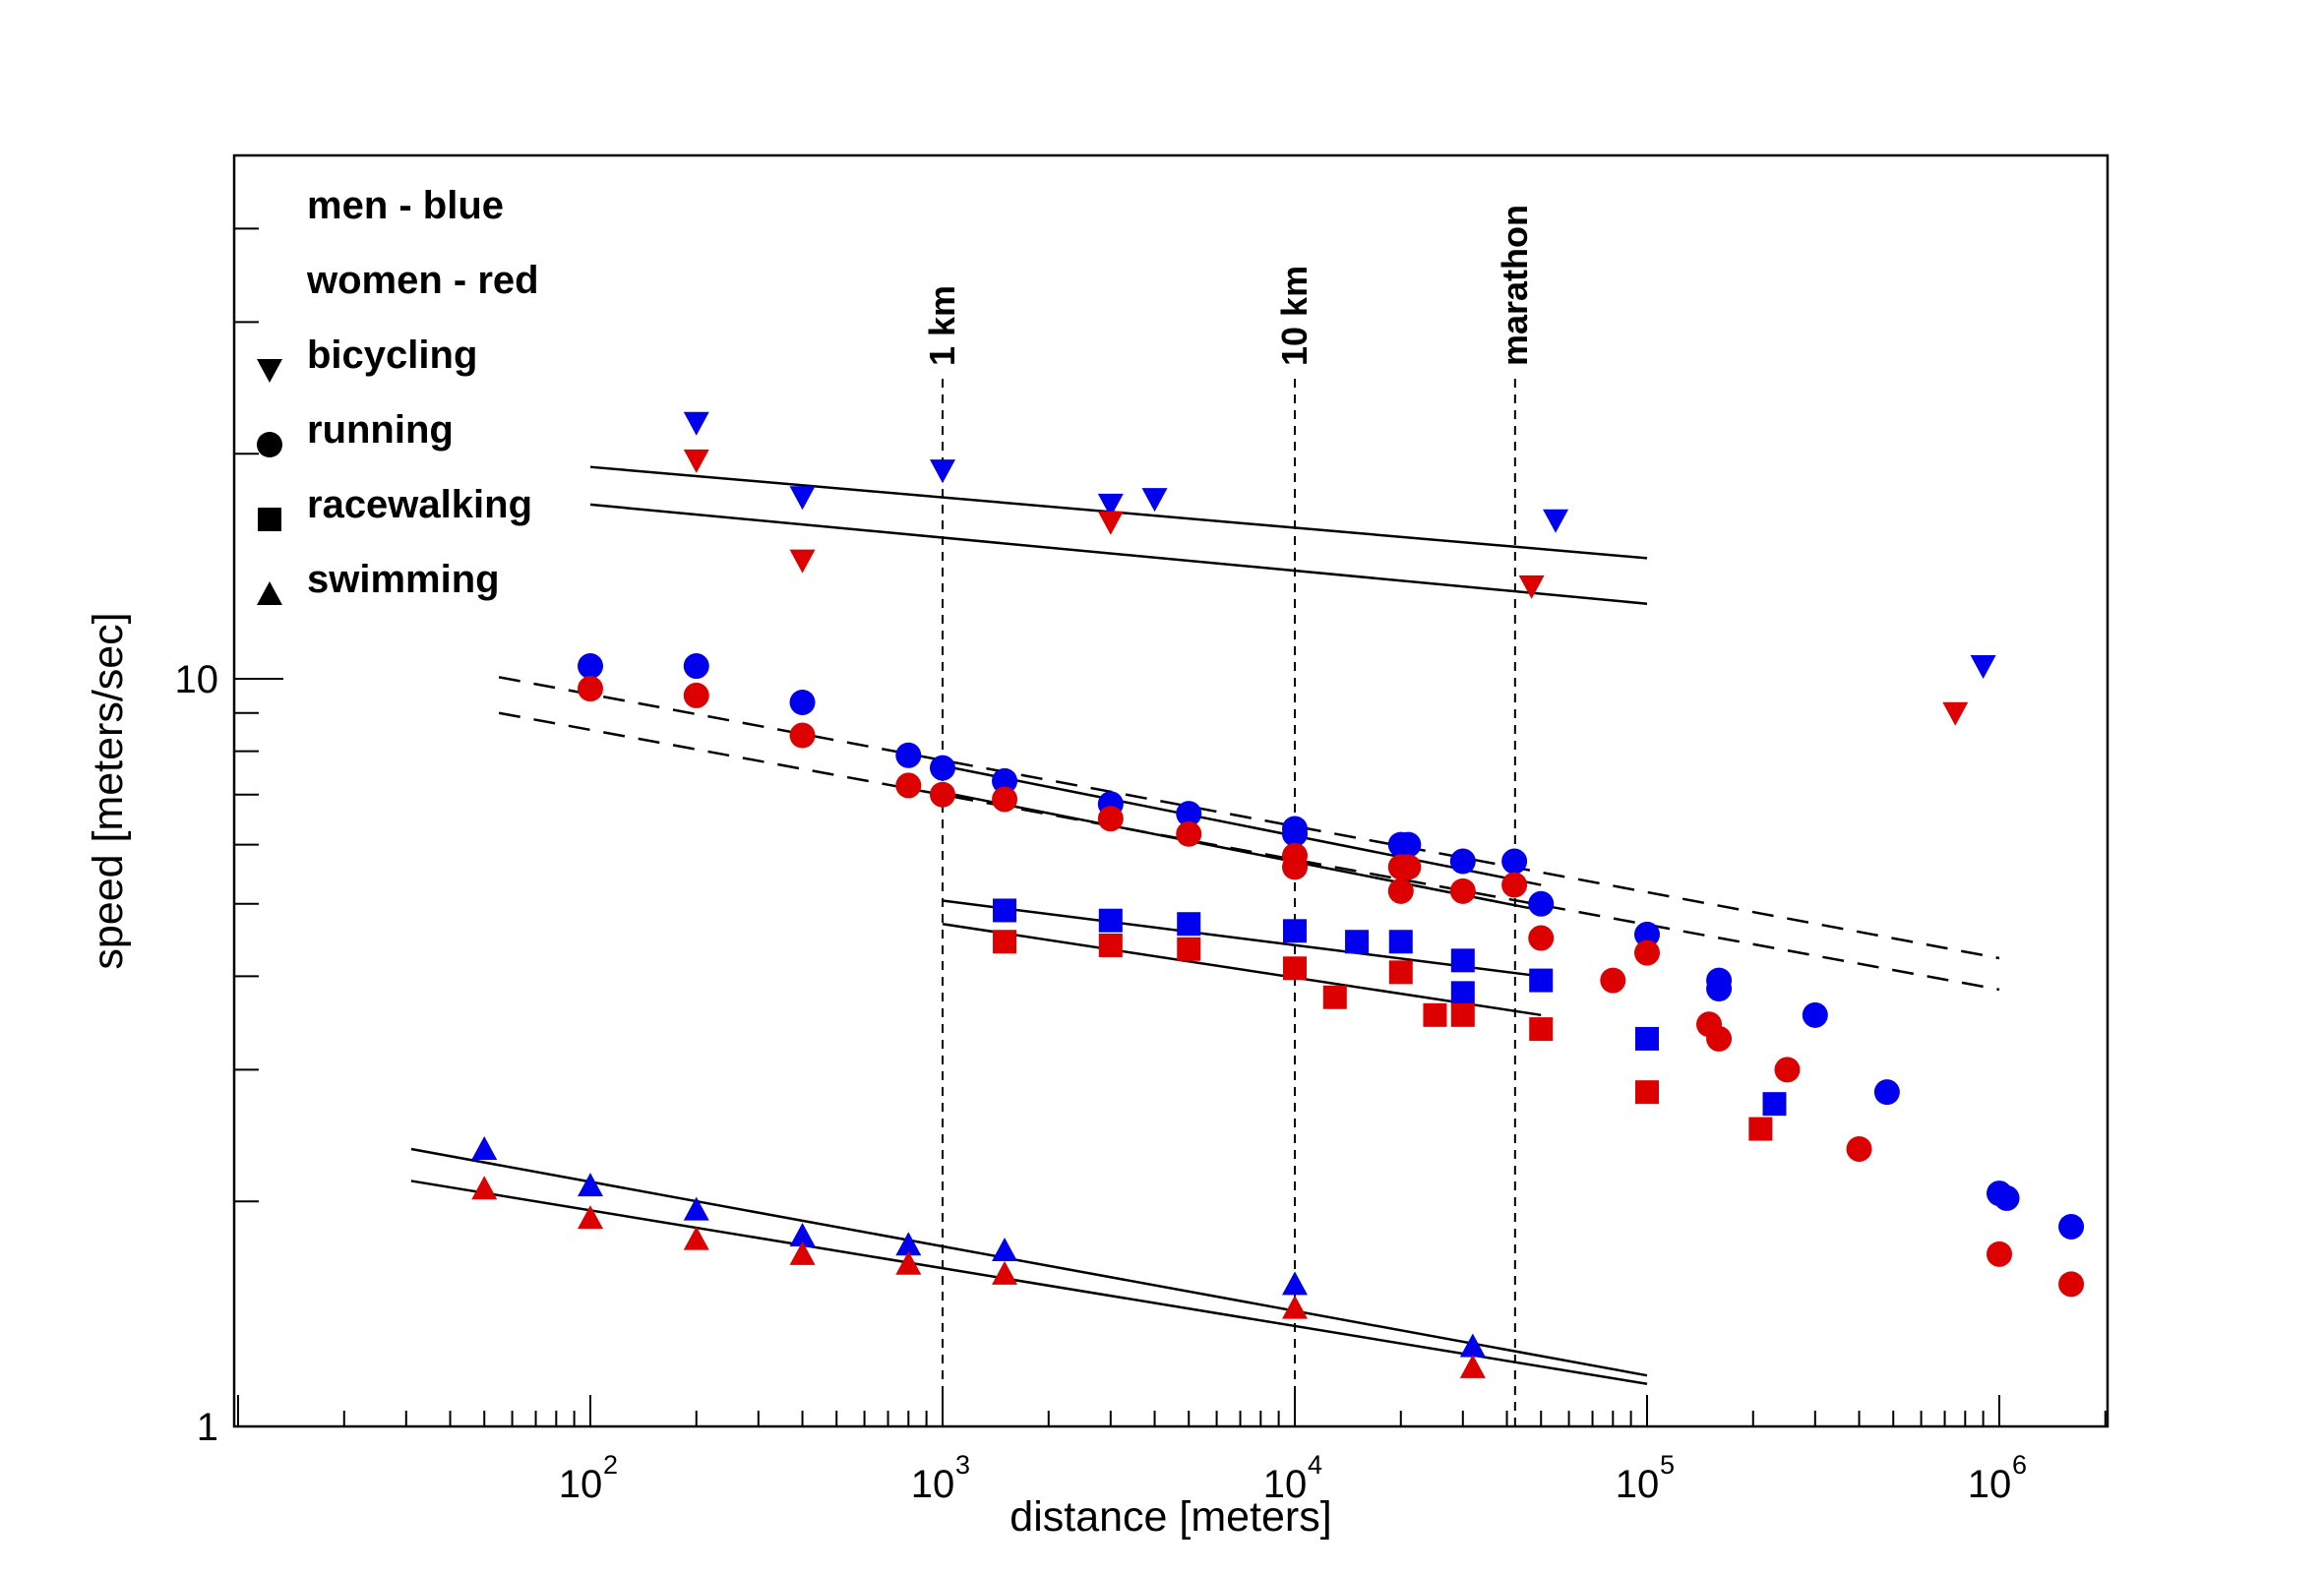 The image size is (2324, 1574). Describe the element at coordinates (1315, 1465) in the screenshot. I see `x-tick-label-exponent: 4` at that location.